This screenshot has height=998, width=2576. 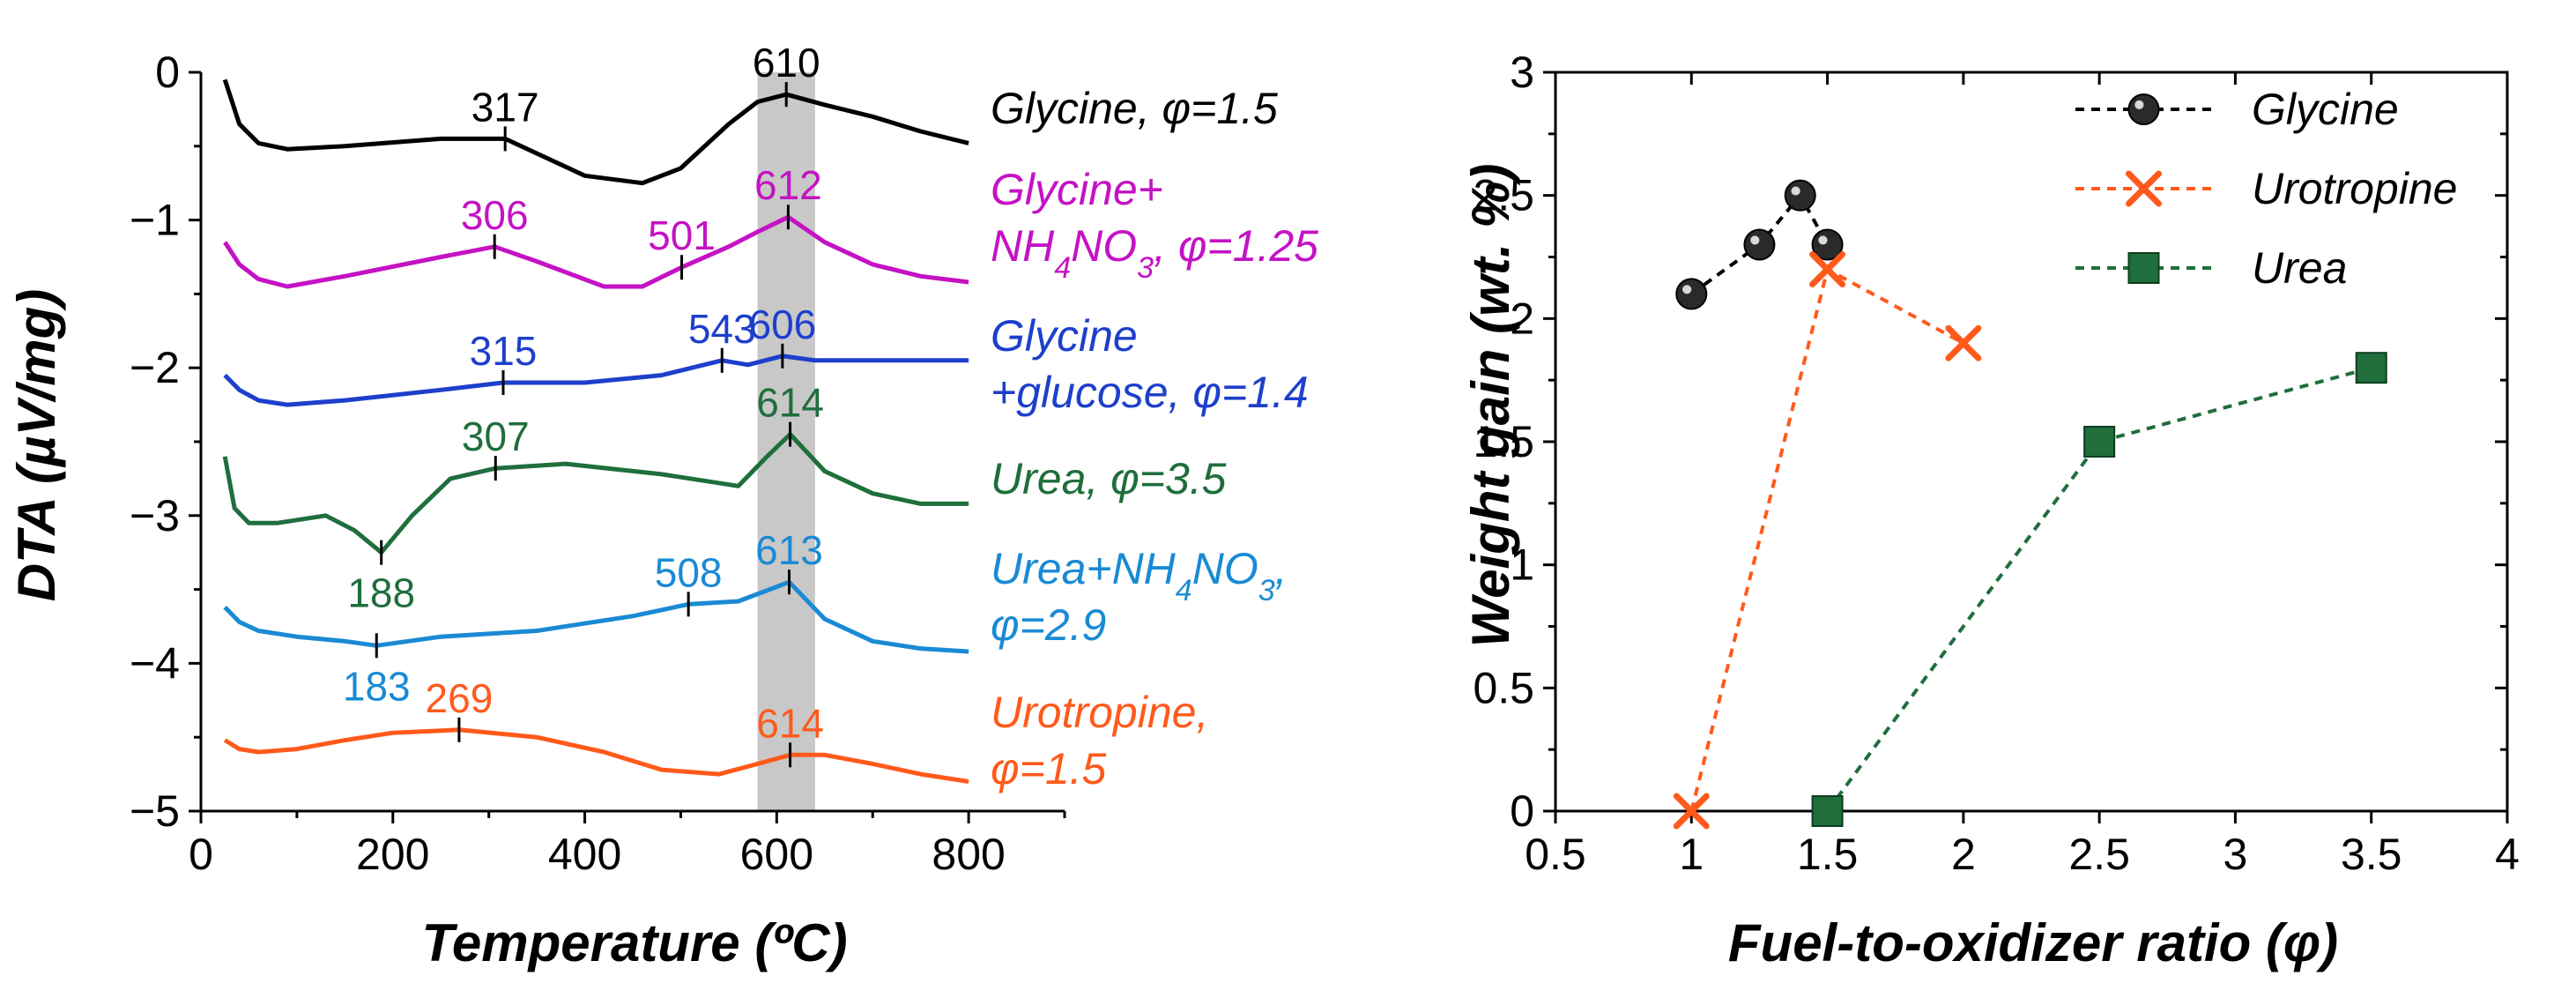 I want to click on curve-label: Glycine, φ=1.5, so click(x=1134, y=108).